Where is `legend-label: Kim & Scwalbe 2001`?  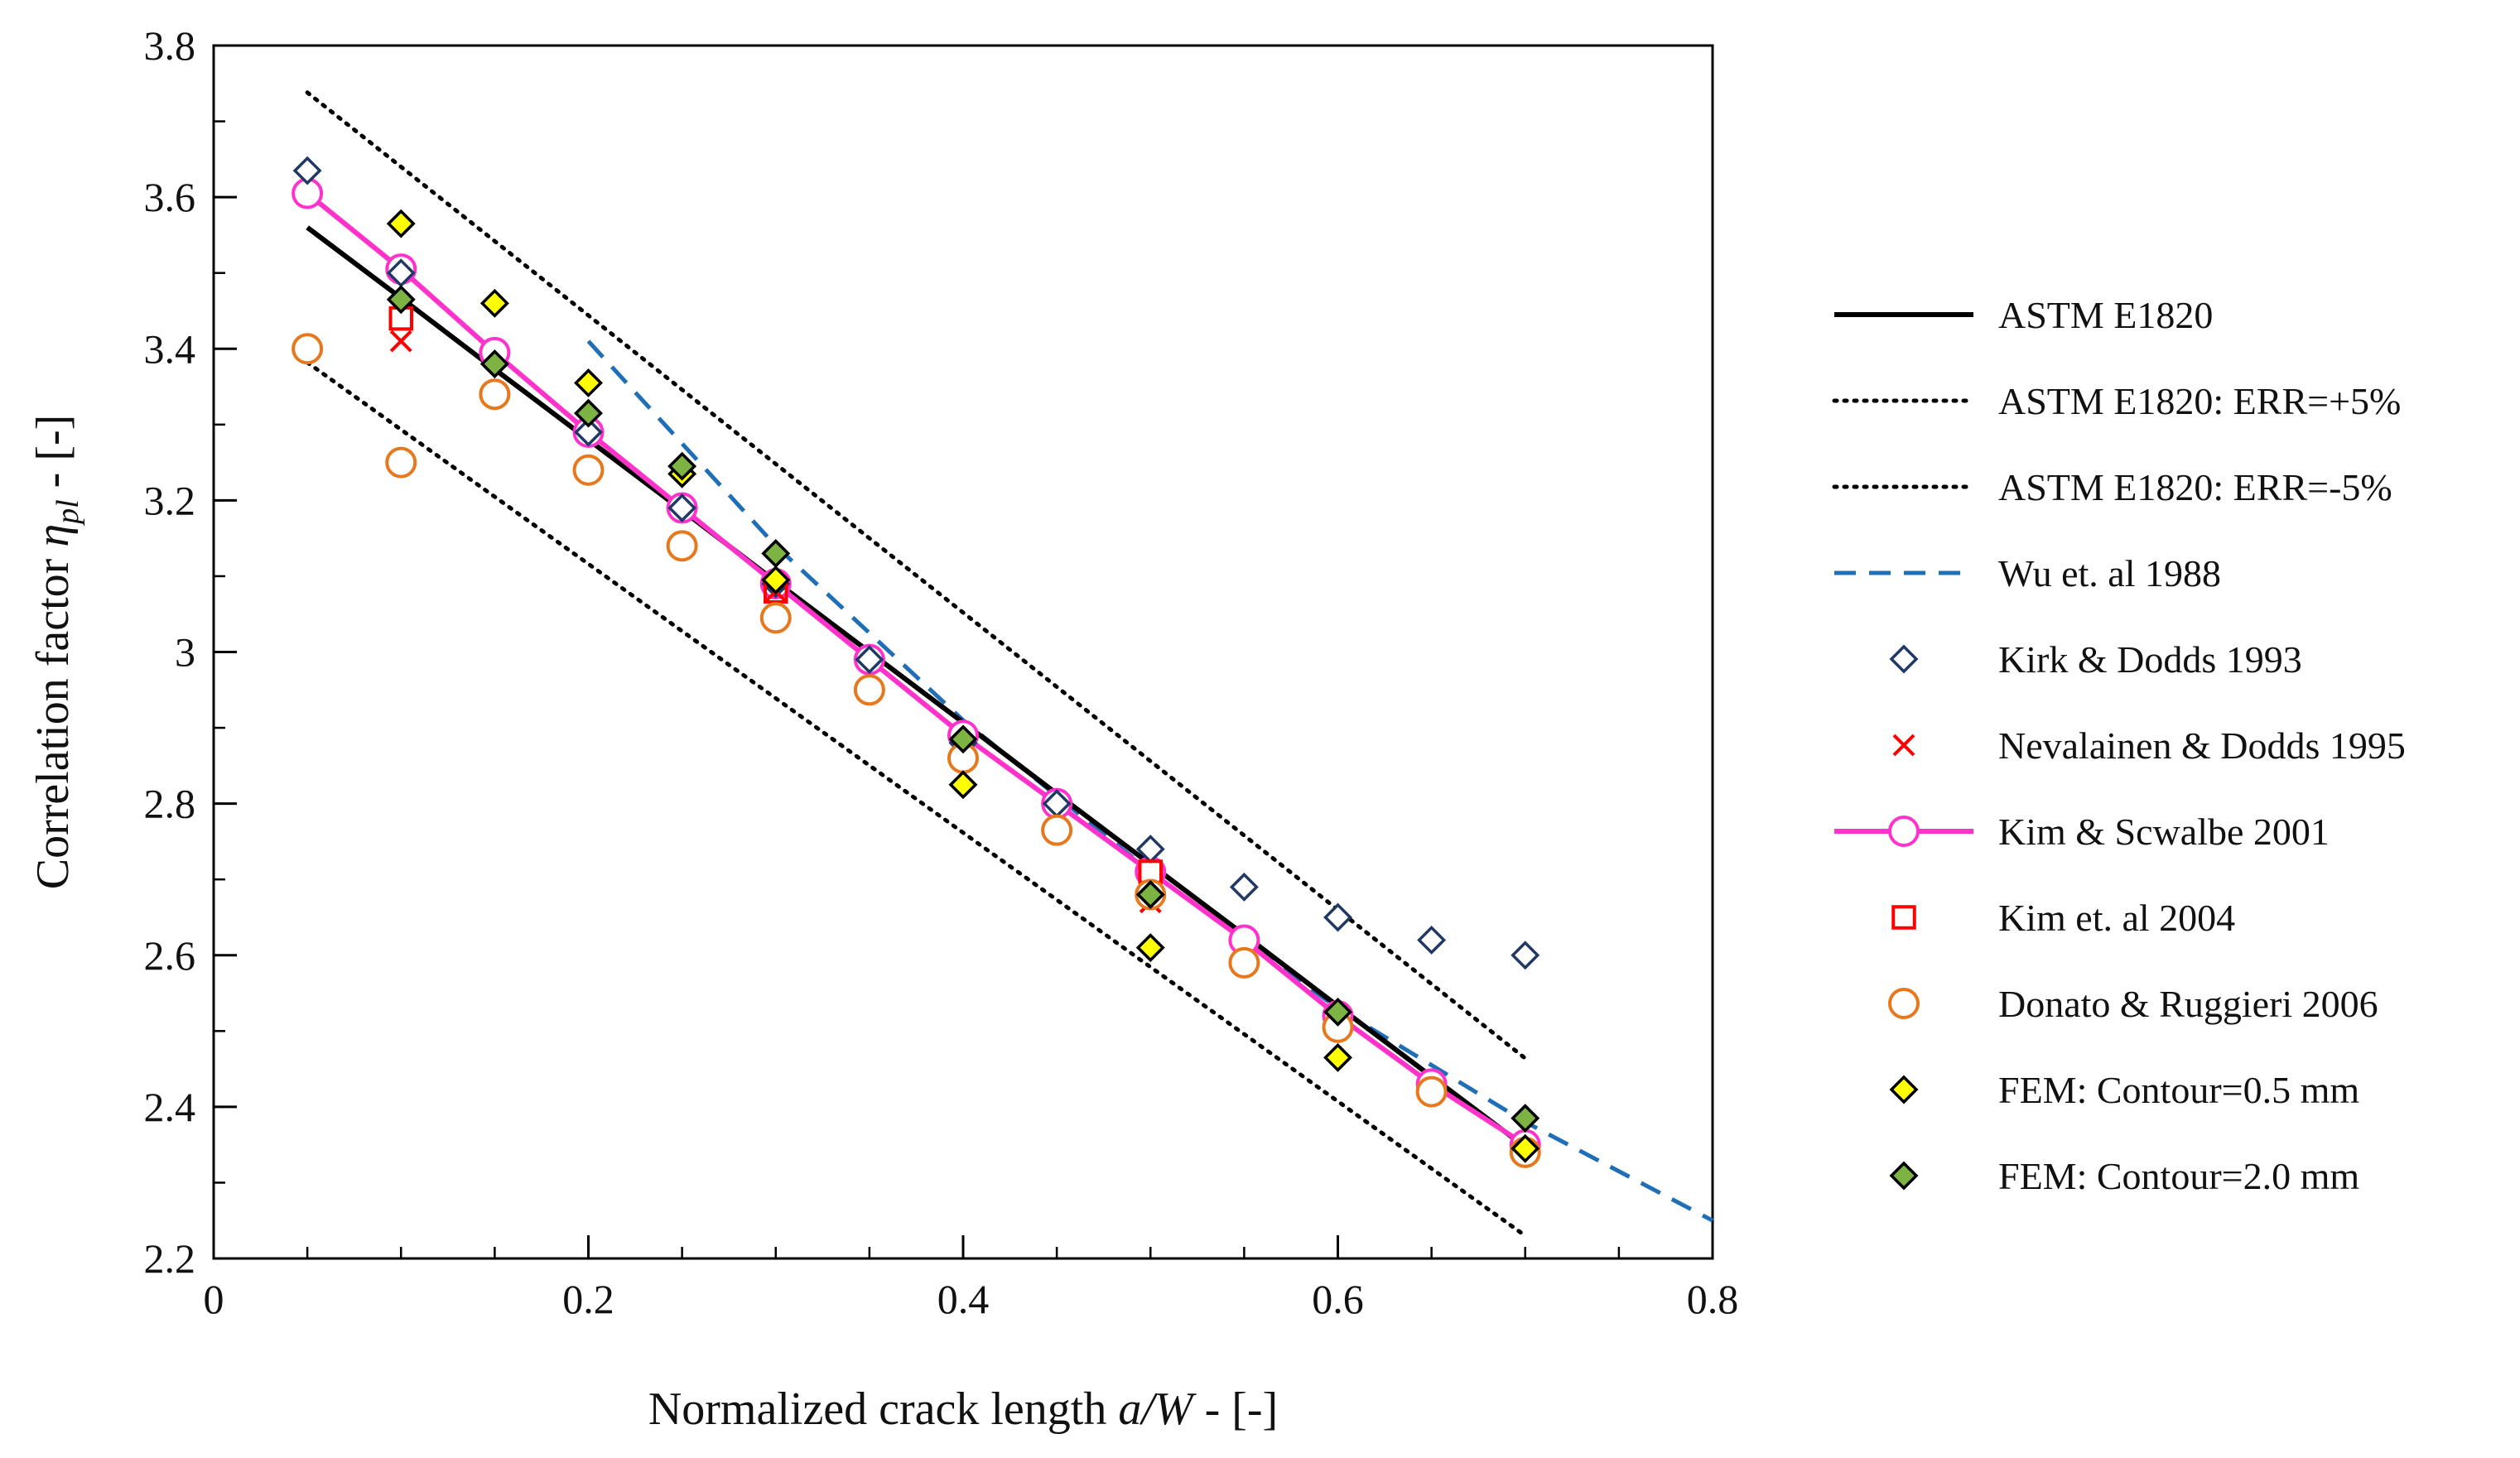
legend-label: Kim & Scwalbe 2001 is located at coordinates (2164, 832).